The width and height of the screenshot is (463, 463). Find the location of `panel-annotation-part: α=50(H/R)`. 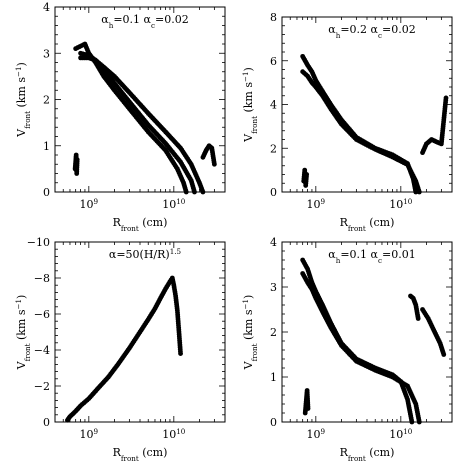

panel-annotation-part: α=50(H/R) is located at coordinates (139, 254).